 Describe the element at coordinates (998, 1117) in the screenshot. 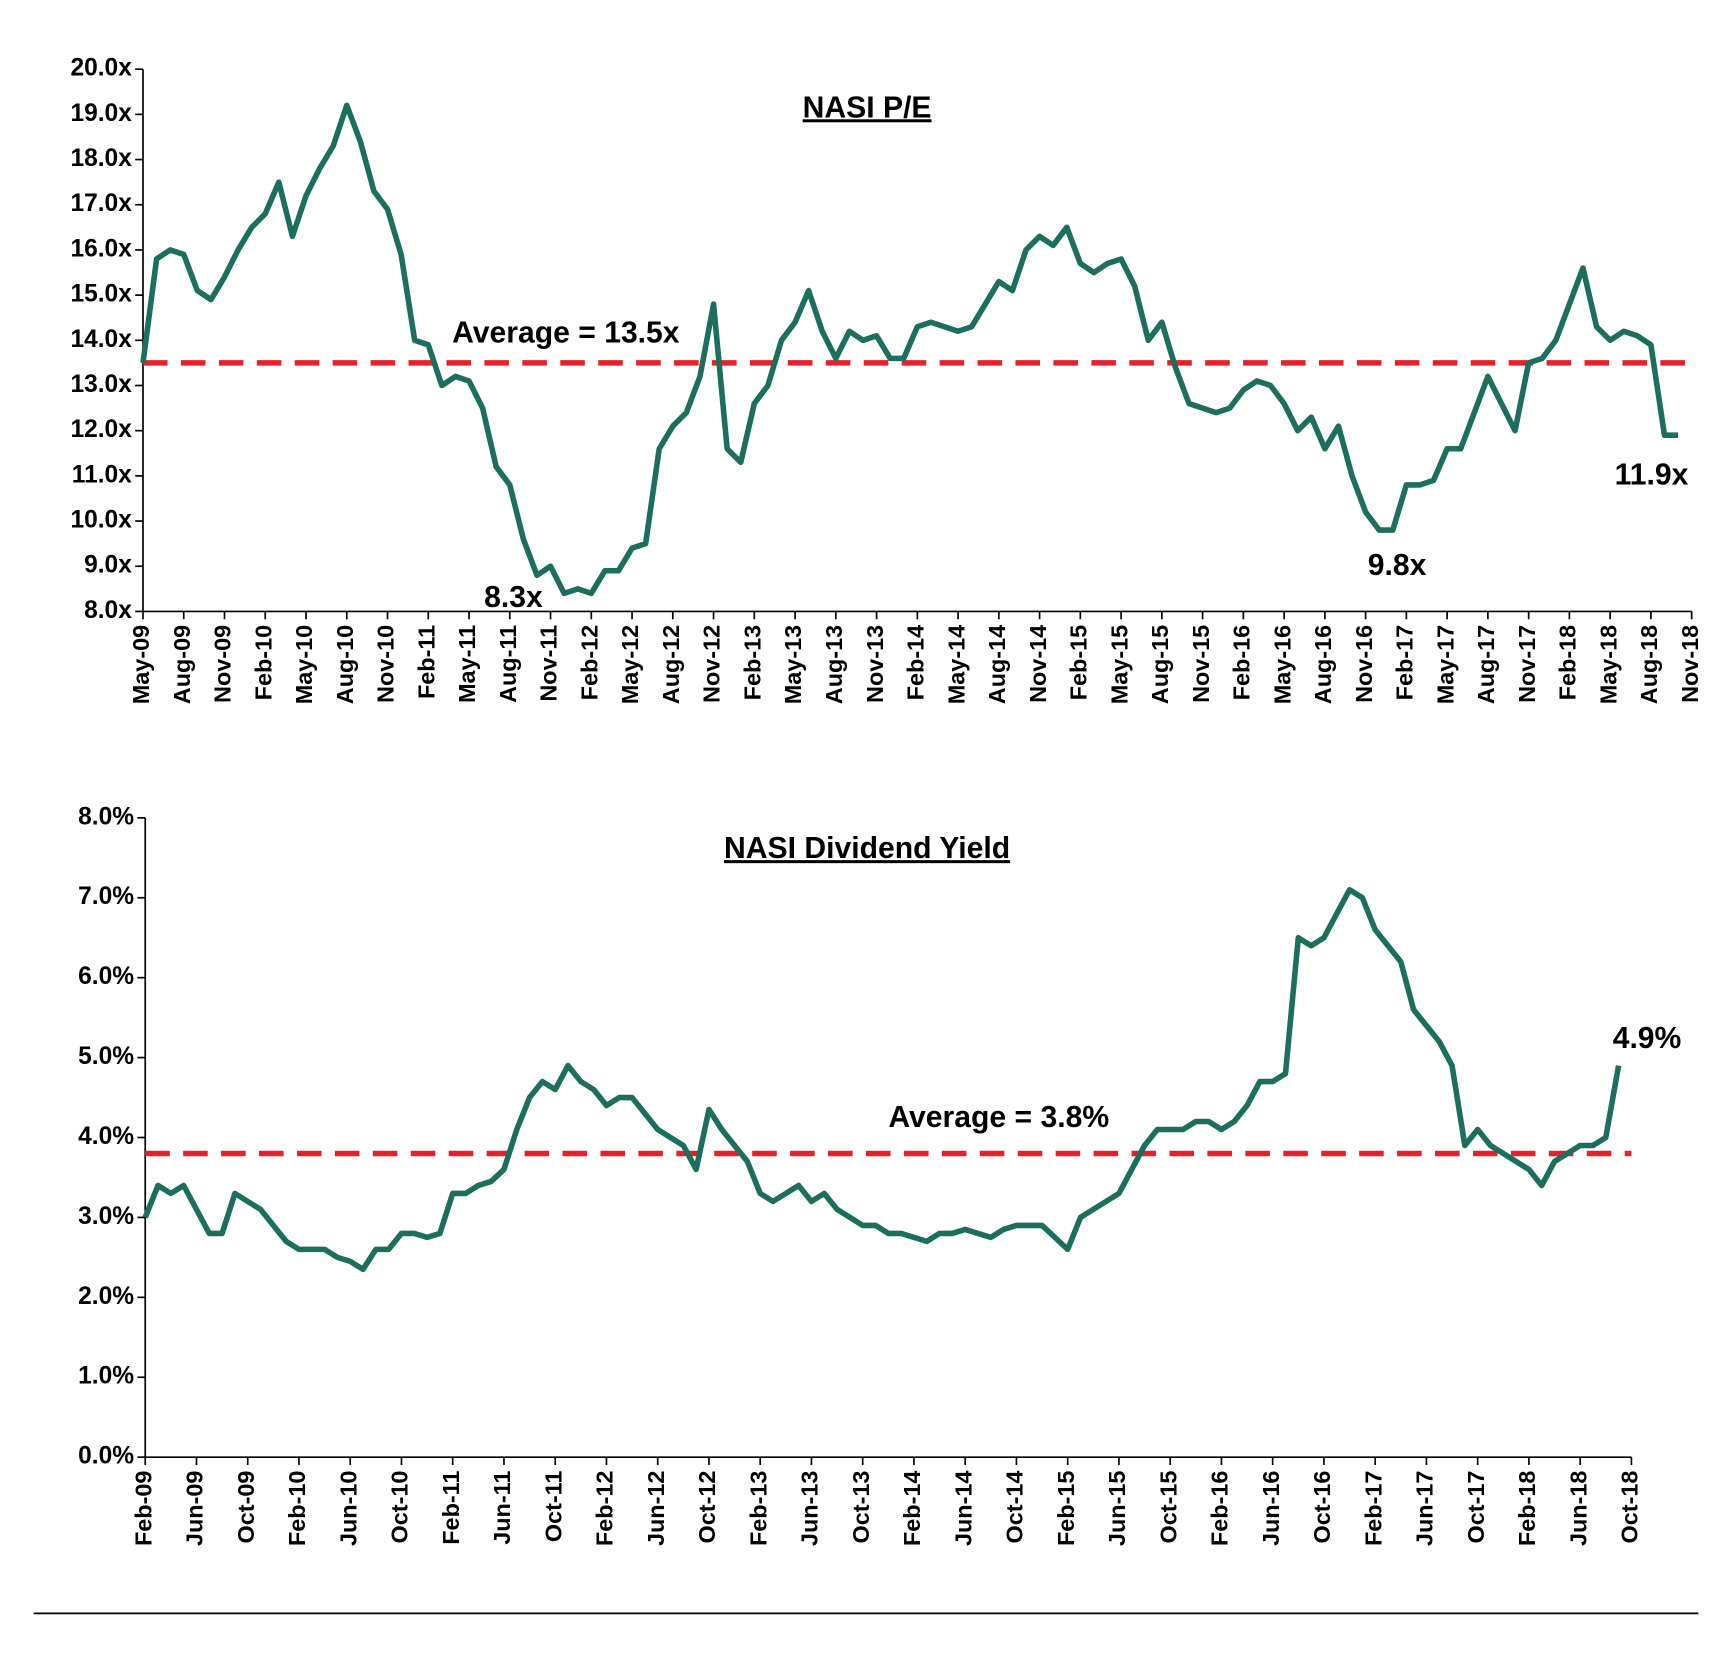

I see `average-label: Average = 3.8%` at that location.